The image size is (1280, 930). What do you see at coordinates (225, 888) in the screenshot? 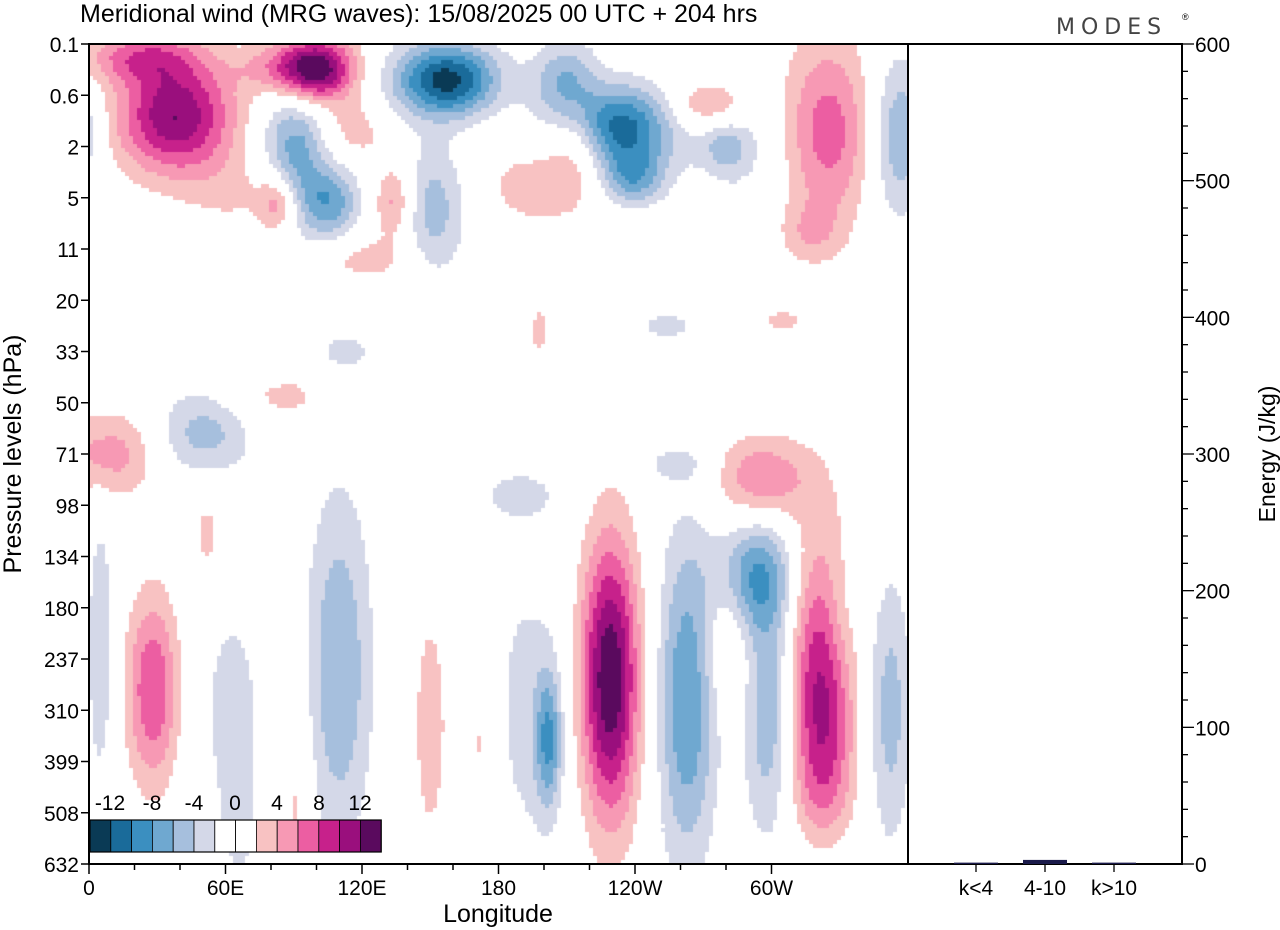
I see `x-tick-label: 60E` at bounding box center [225, 888].